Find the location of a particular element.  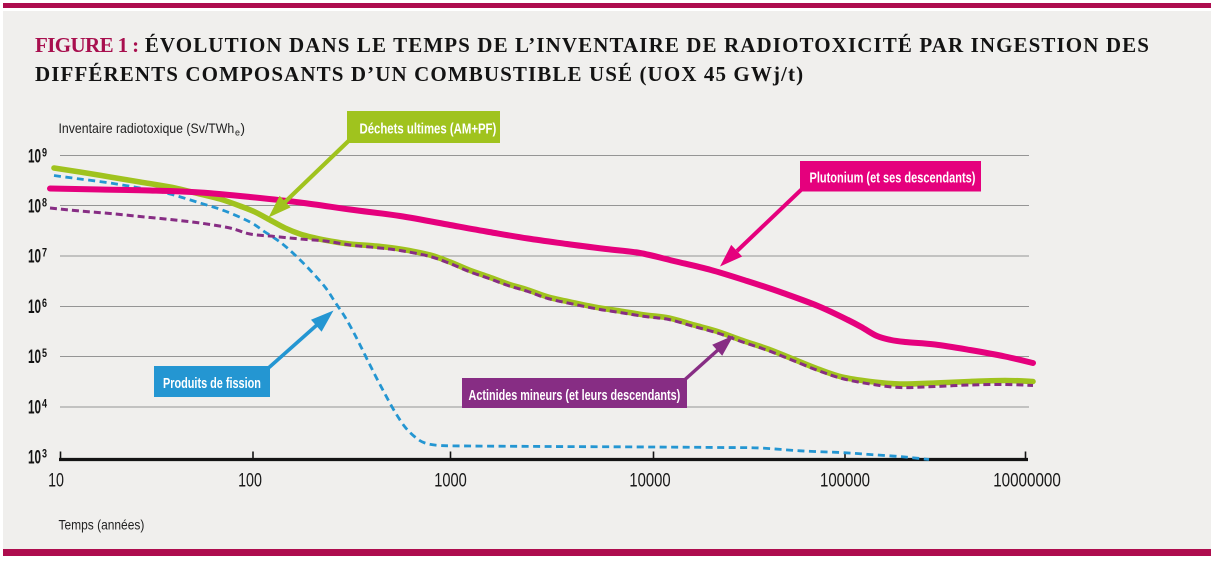

svg-text: 4 is located at coordinates (44, 404).